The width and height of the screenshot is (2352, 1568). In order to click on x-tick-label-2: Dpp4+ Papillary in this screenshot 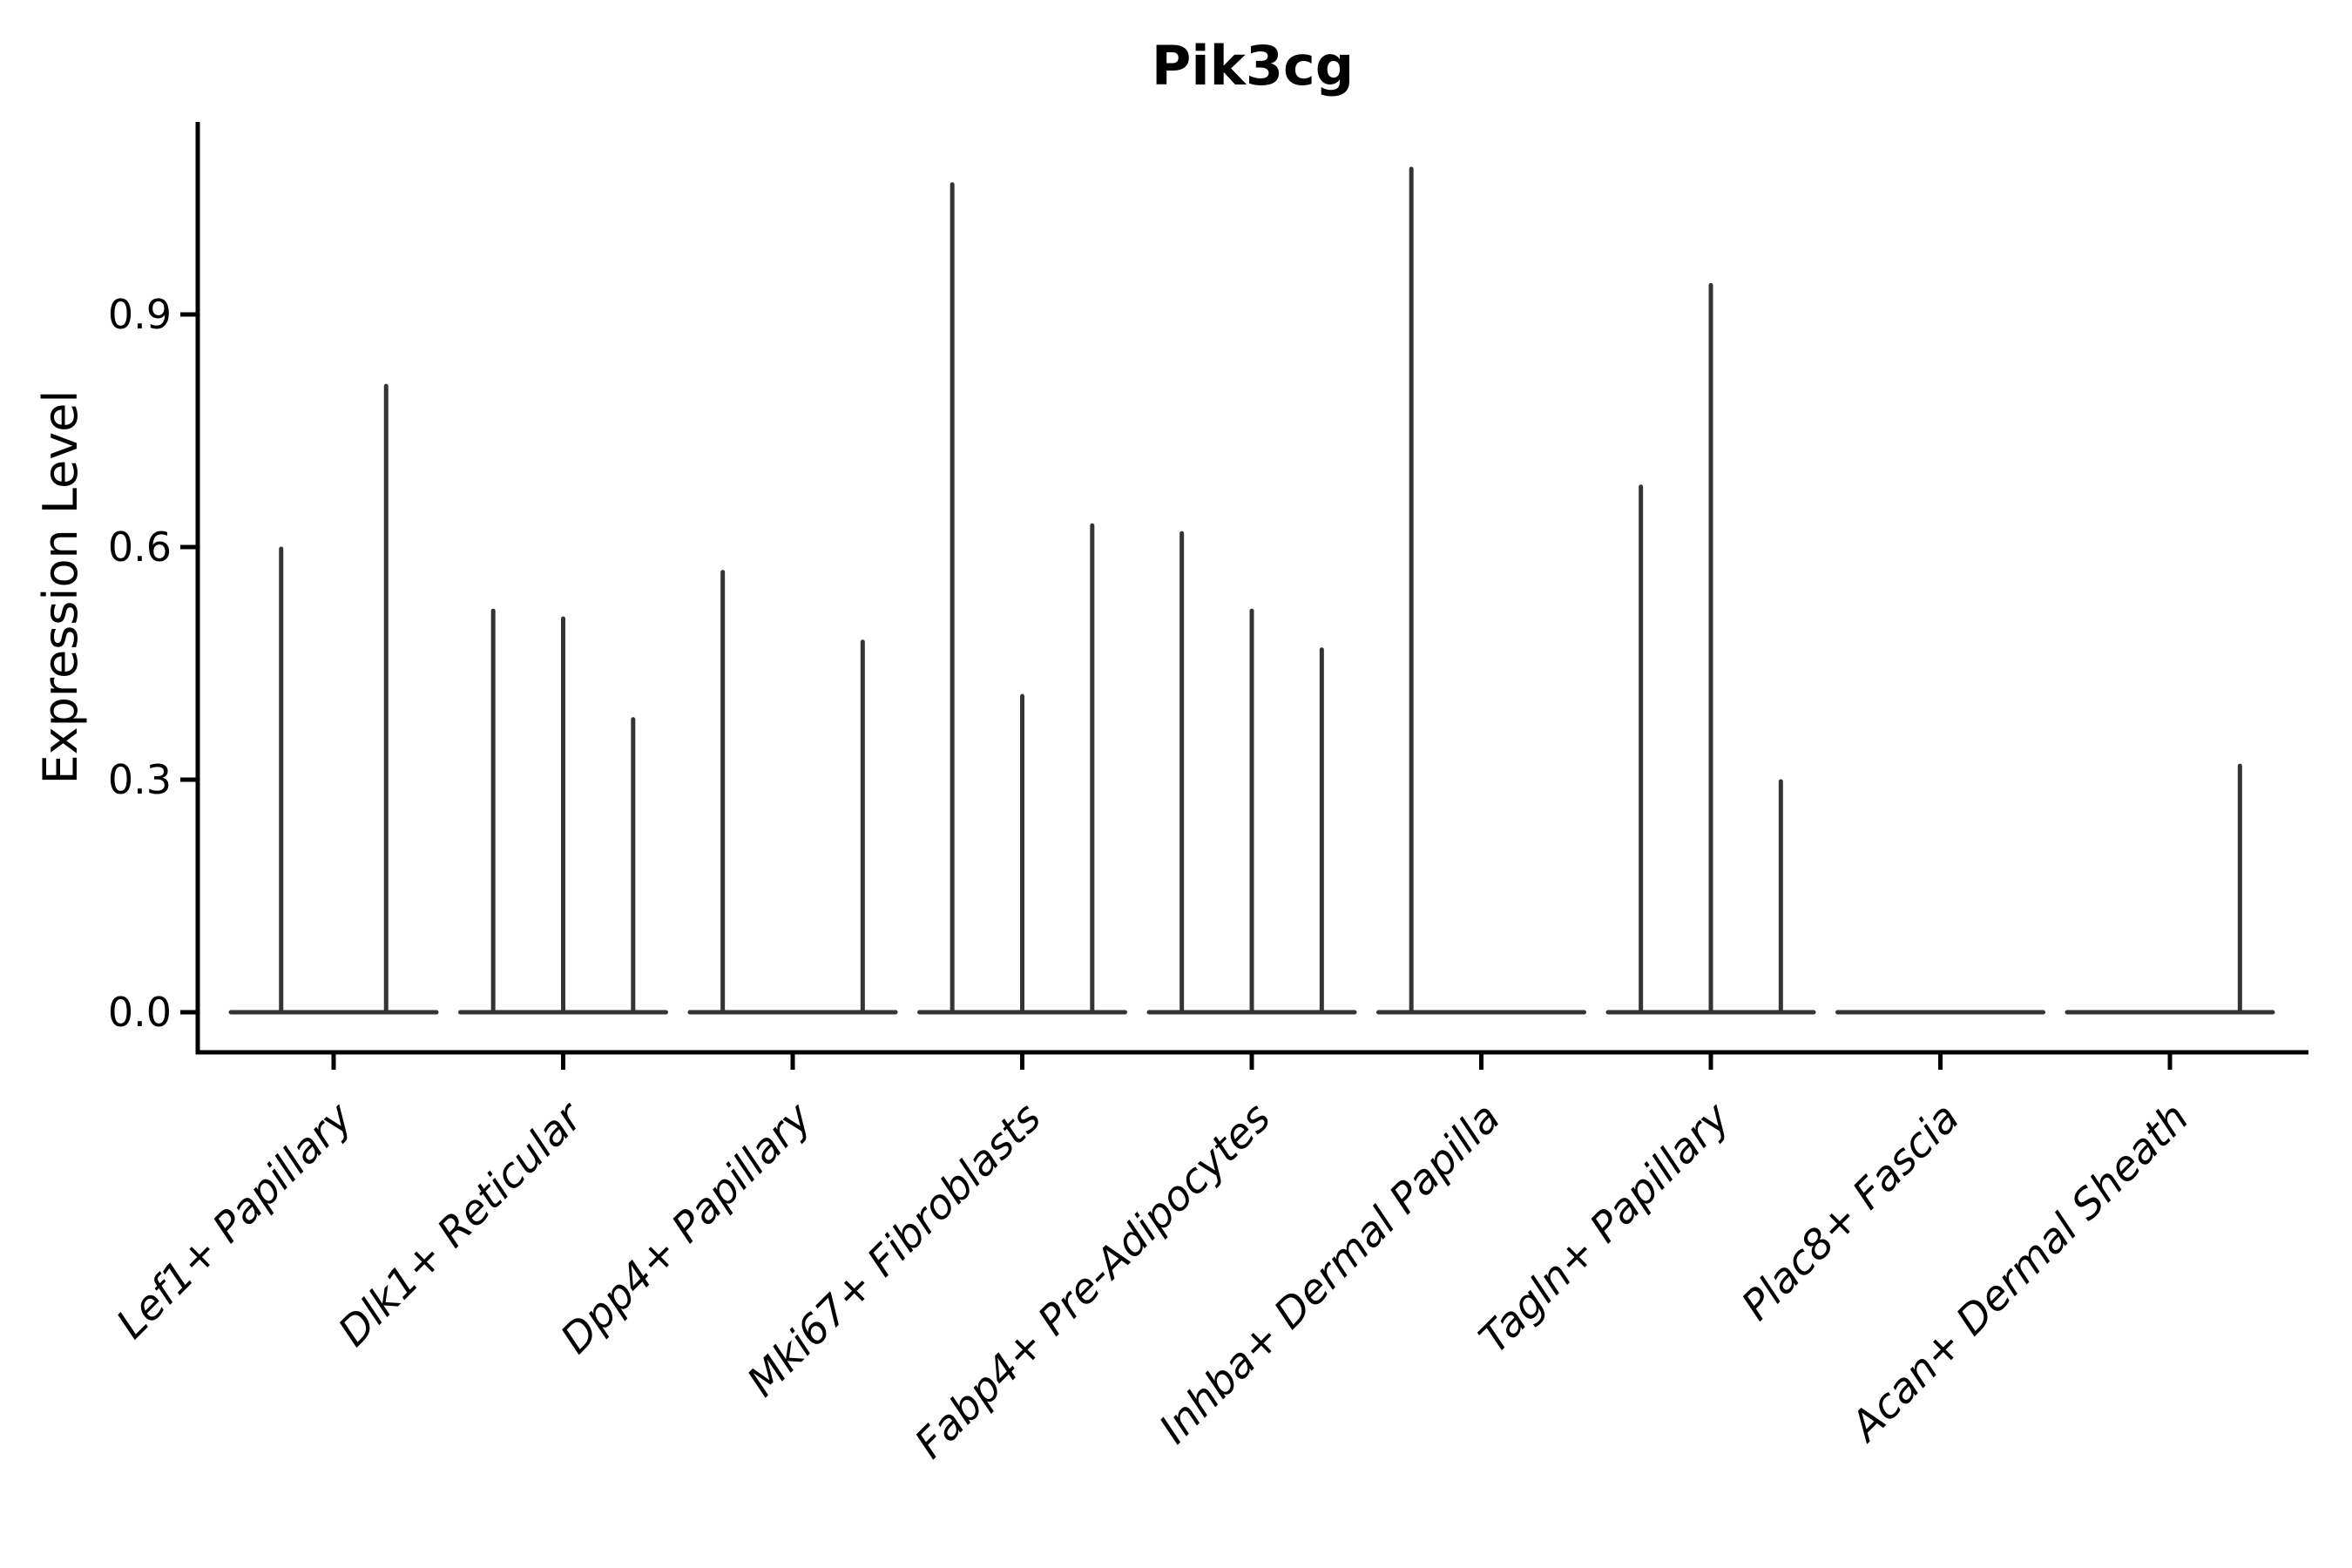, I will do `click(686, 1228)`.